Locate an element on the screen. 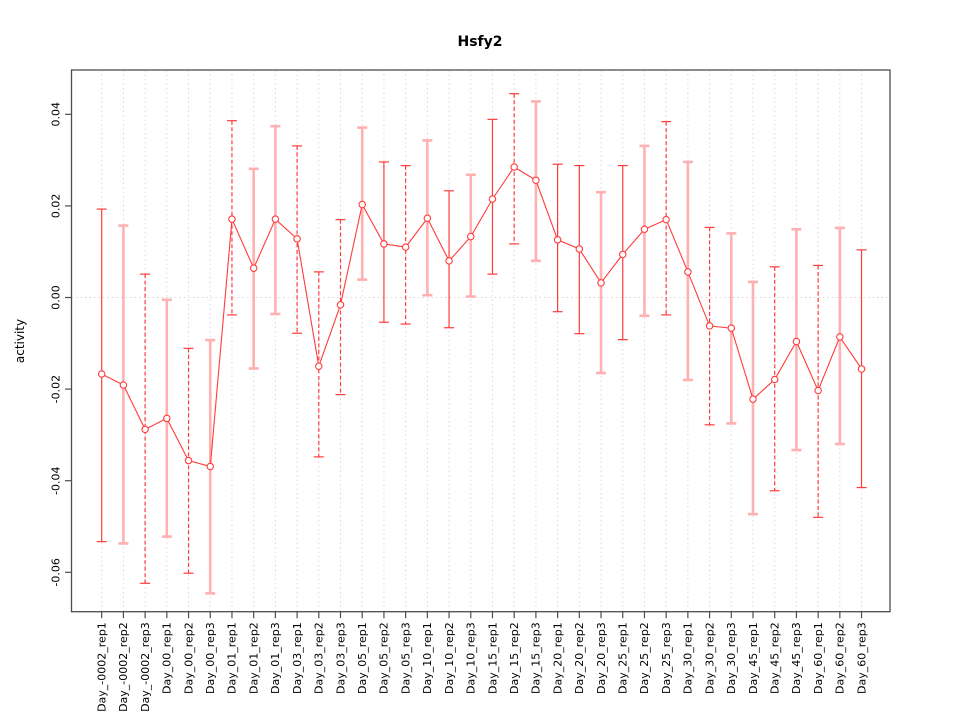 This screenshot has width=960, height=720. y-tick-label: 0.04 is located at coordinates (56, 114).